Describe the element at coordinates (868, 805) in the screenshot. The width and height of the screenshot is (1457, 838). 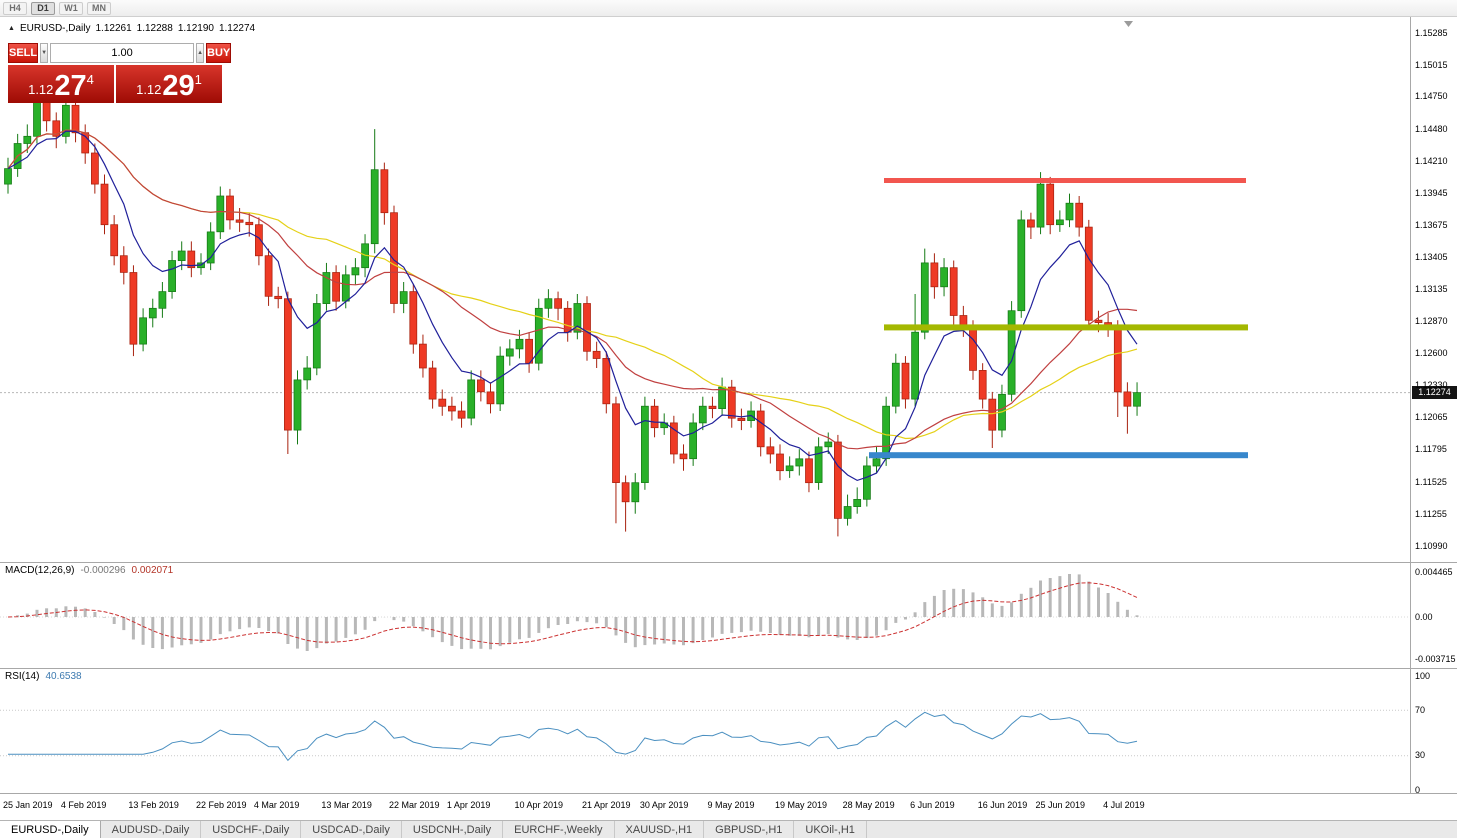
I see `date-label: 28 May 2019` at that location.